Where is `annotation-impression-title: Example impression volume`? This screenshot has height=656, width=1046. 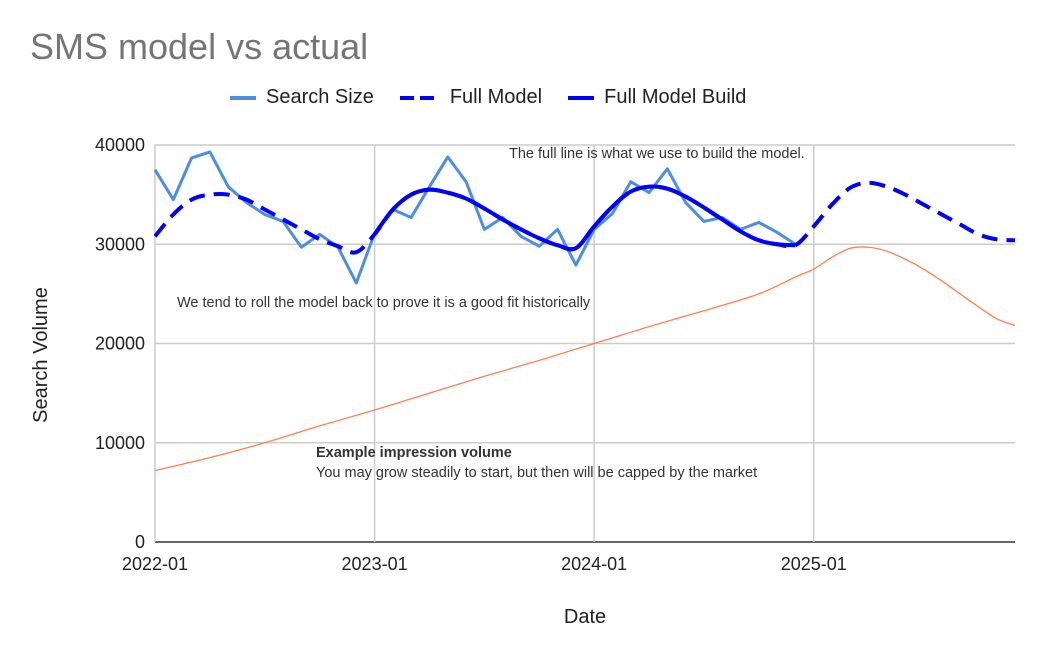
annotation-impression-title: Example impression volume is located at coordinates (414, 453).